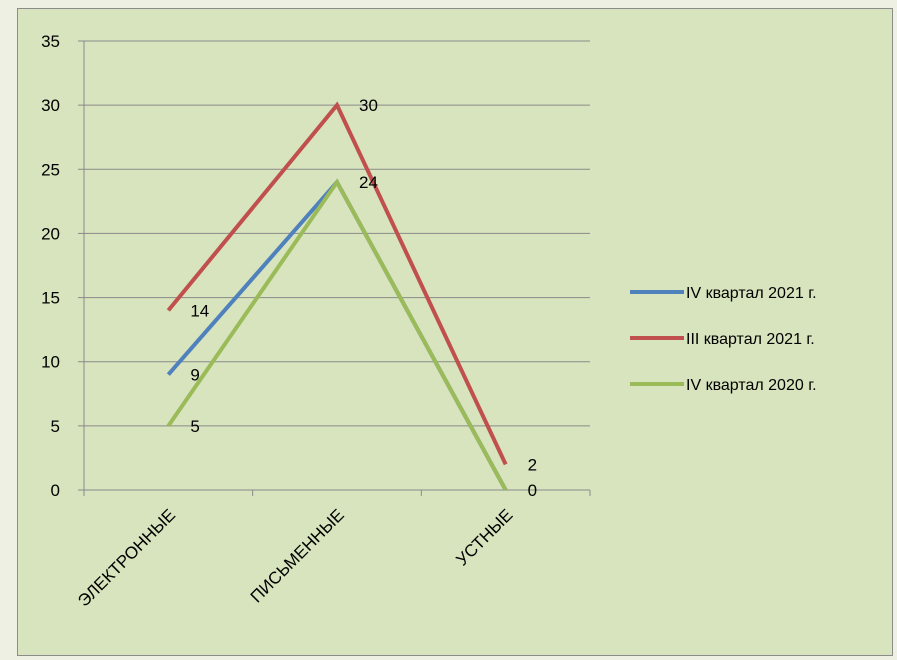 The image size is (897, 660). Describe the element at coordinates (50, 41) in the screenshot. I see `y-tick-label: 35` at that location.